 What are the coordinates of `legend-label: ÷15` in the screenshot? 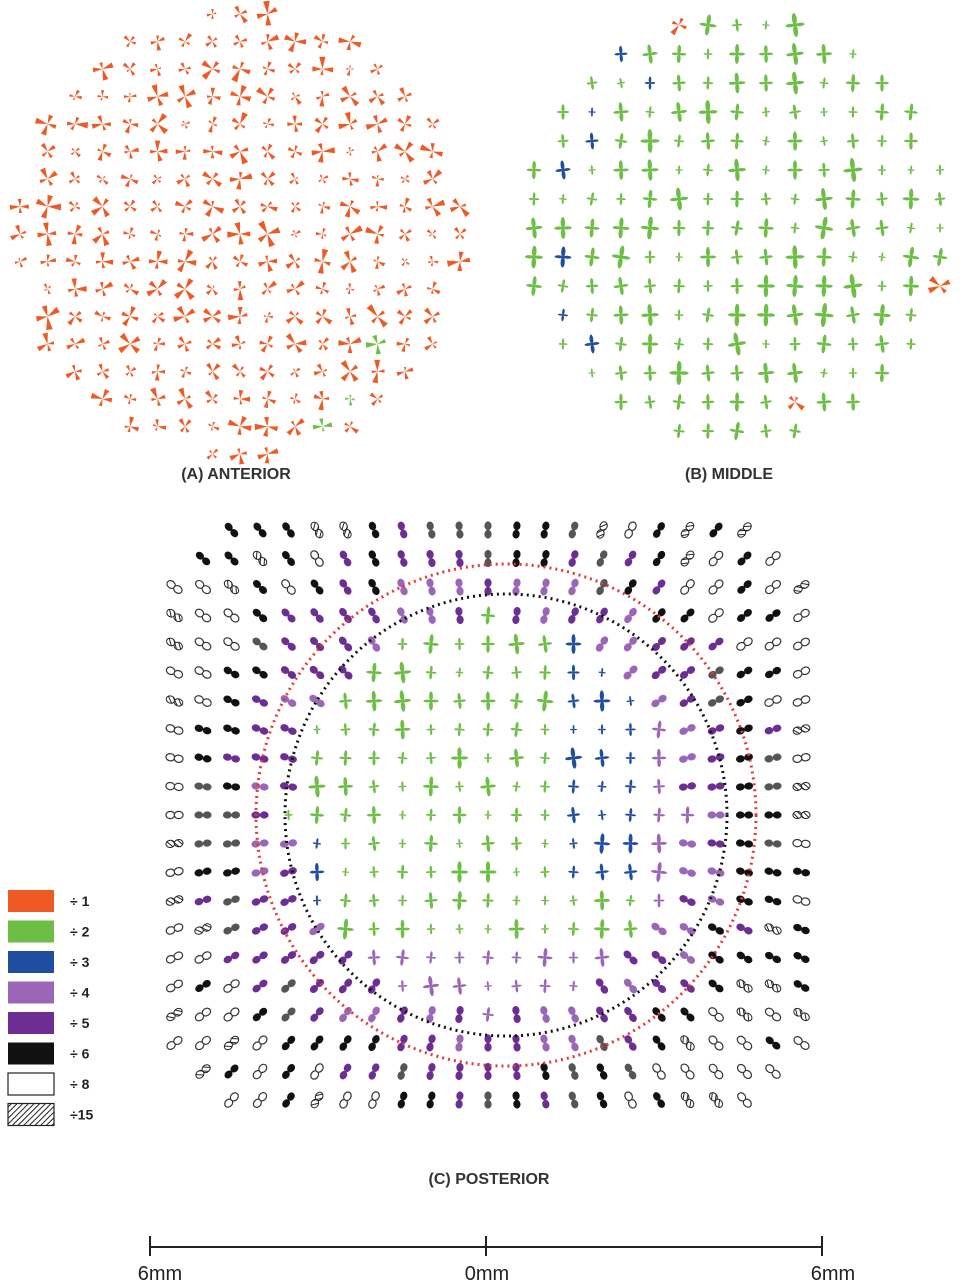 It's located at (81, 1115).